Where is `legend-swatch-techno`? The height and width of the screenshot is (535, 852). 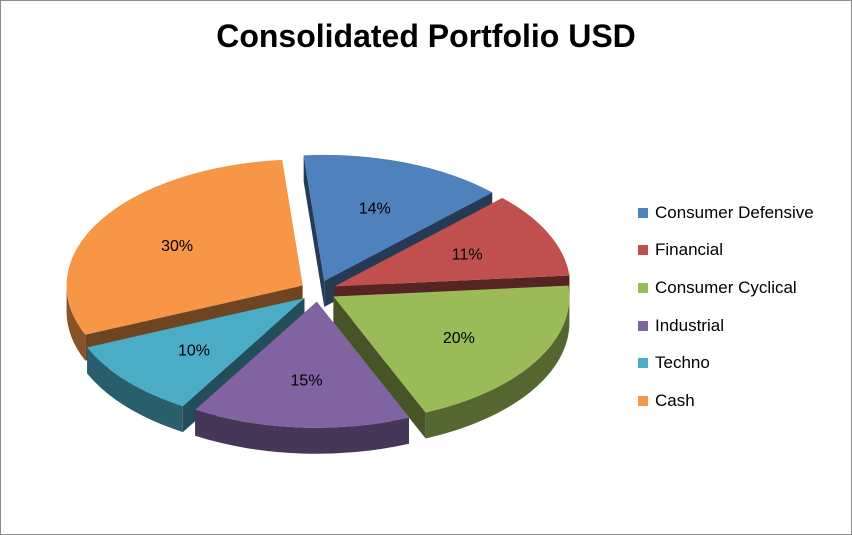
legend-swatch-techno is located at coordinates (643, 363).